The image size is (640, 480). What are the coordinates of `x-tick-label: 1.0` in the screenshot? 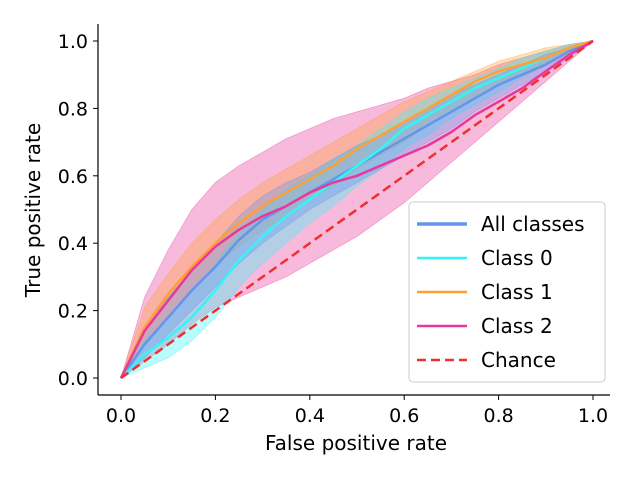 It's located at (593, 416).